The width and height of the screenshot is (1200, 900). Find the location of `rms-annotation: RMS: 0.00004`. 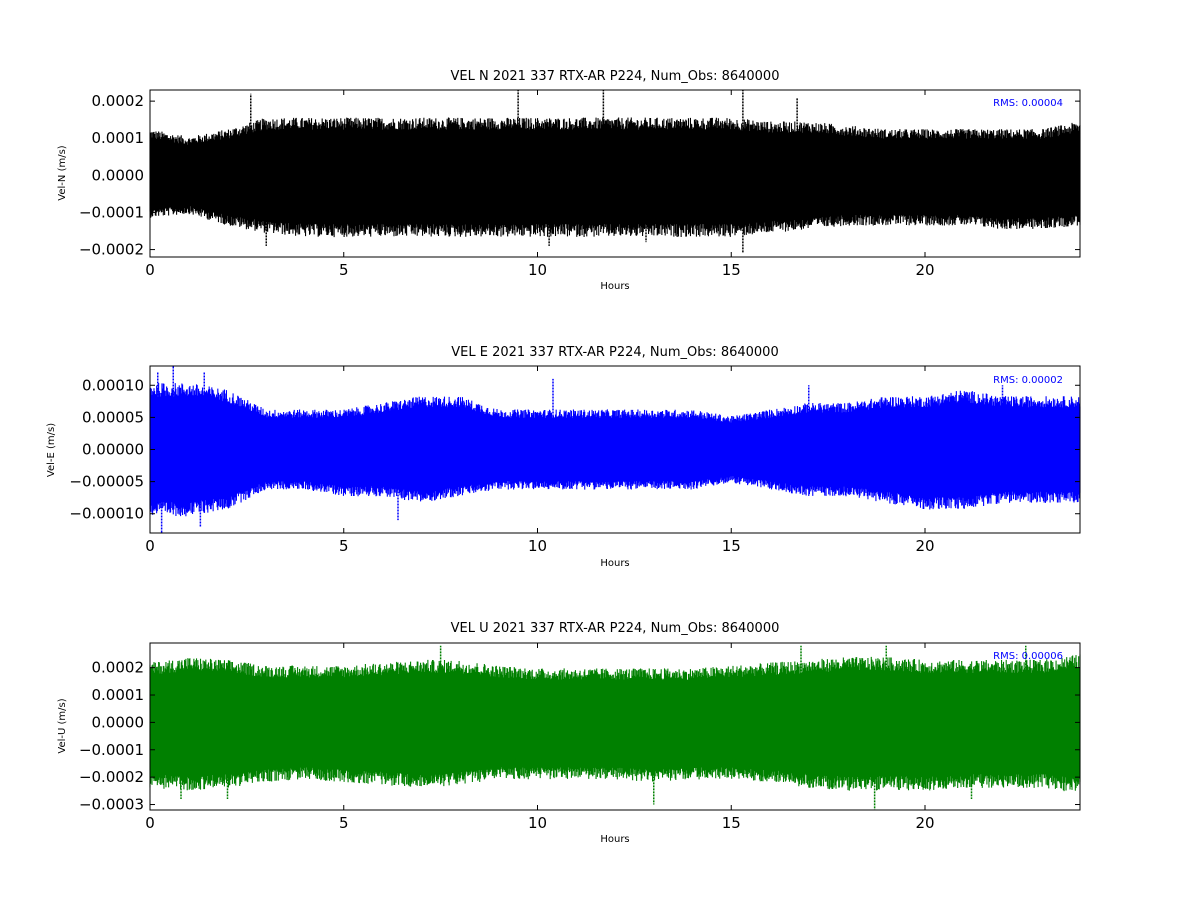

rms-annotation: RMS: 0.00004 is located at coordinates (1028, 103).